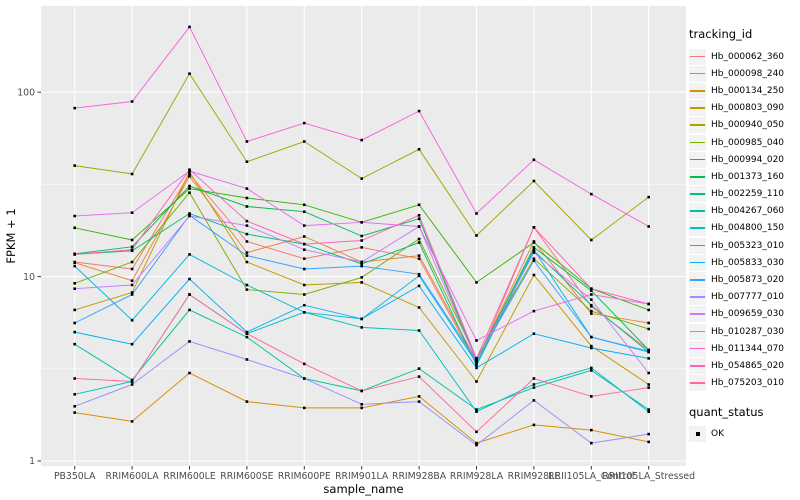  What do you see at coordinates (748, 280) in the screenshot?
I see `legend-item-label: Hb_005873_020` at bounding box center [748, 280].